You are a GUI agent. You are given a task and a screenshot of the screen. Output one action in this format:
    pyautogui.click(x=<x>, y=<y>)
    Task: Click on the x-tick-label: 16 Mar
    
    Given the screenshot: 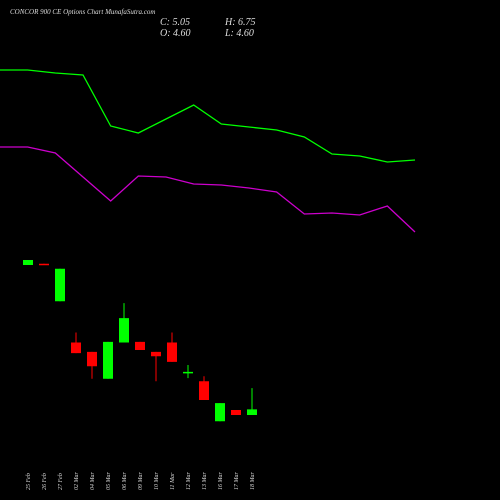 What is the action you would take?
    pyautogui.click(x=221, y=481)
    